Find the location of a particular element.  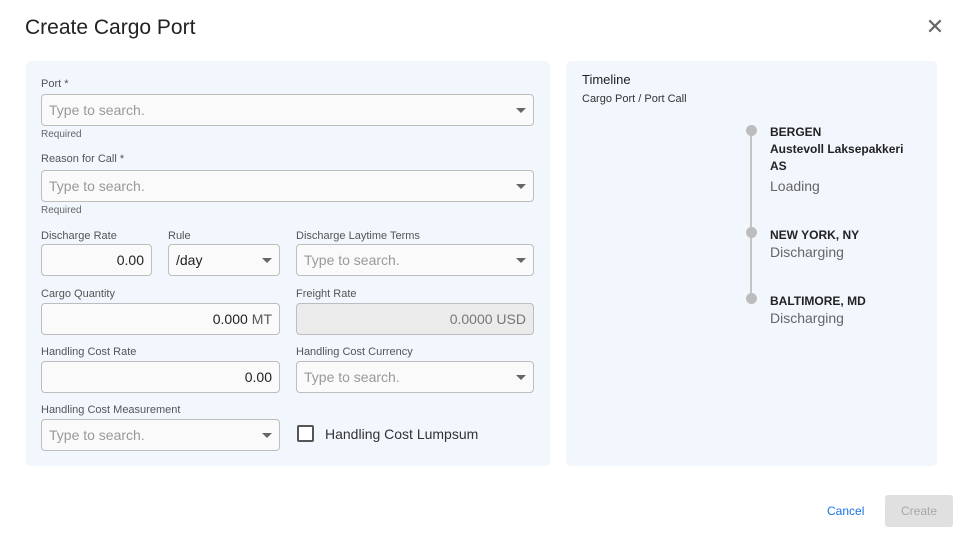

timeline-item: NEW YORK, NY Discharging is located at coordinates (814, 243).